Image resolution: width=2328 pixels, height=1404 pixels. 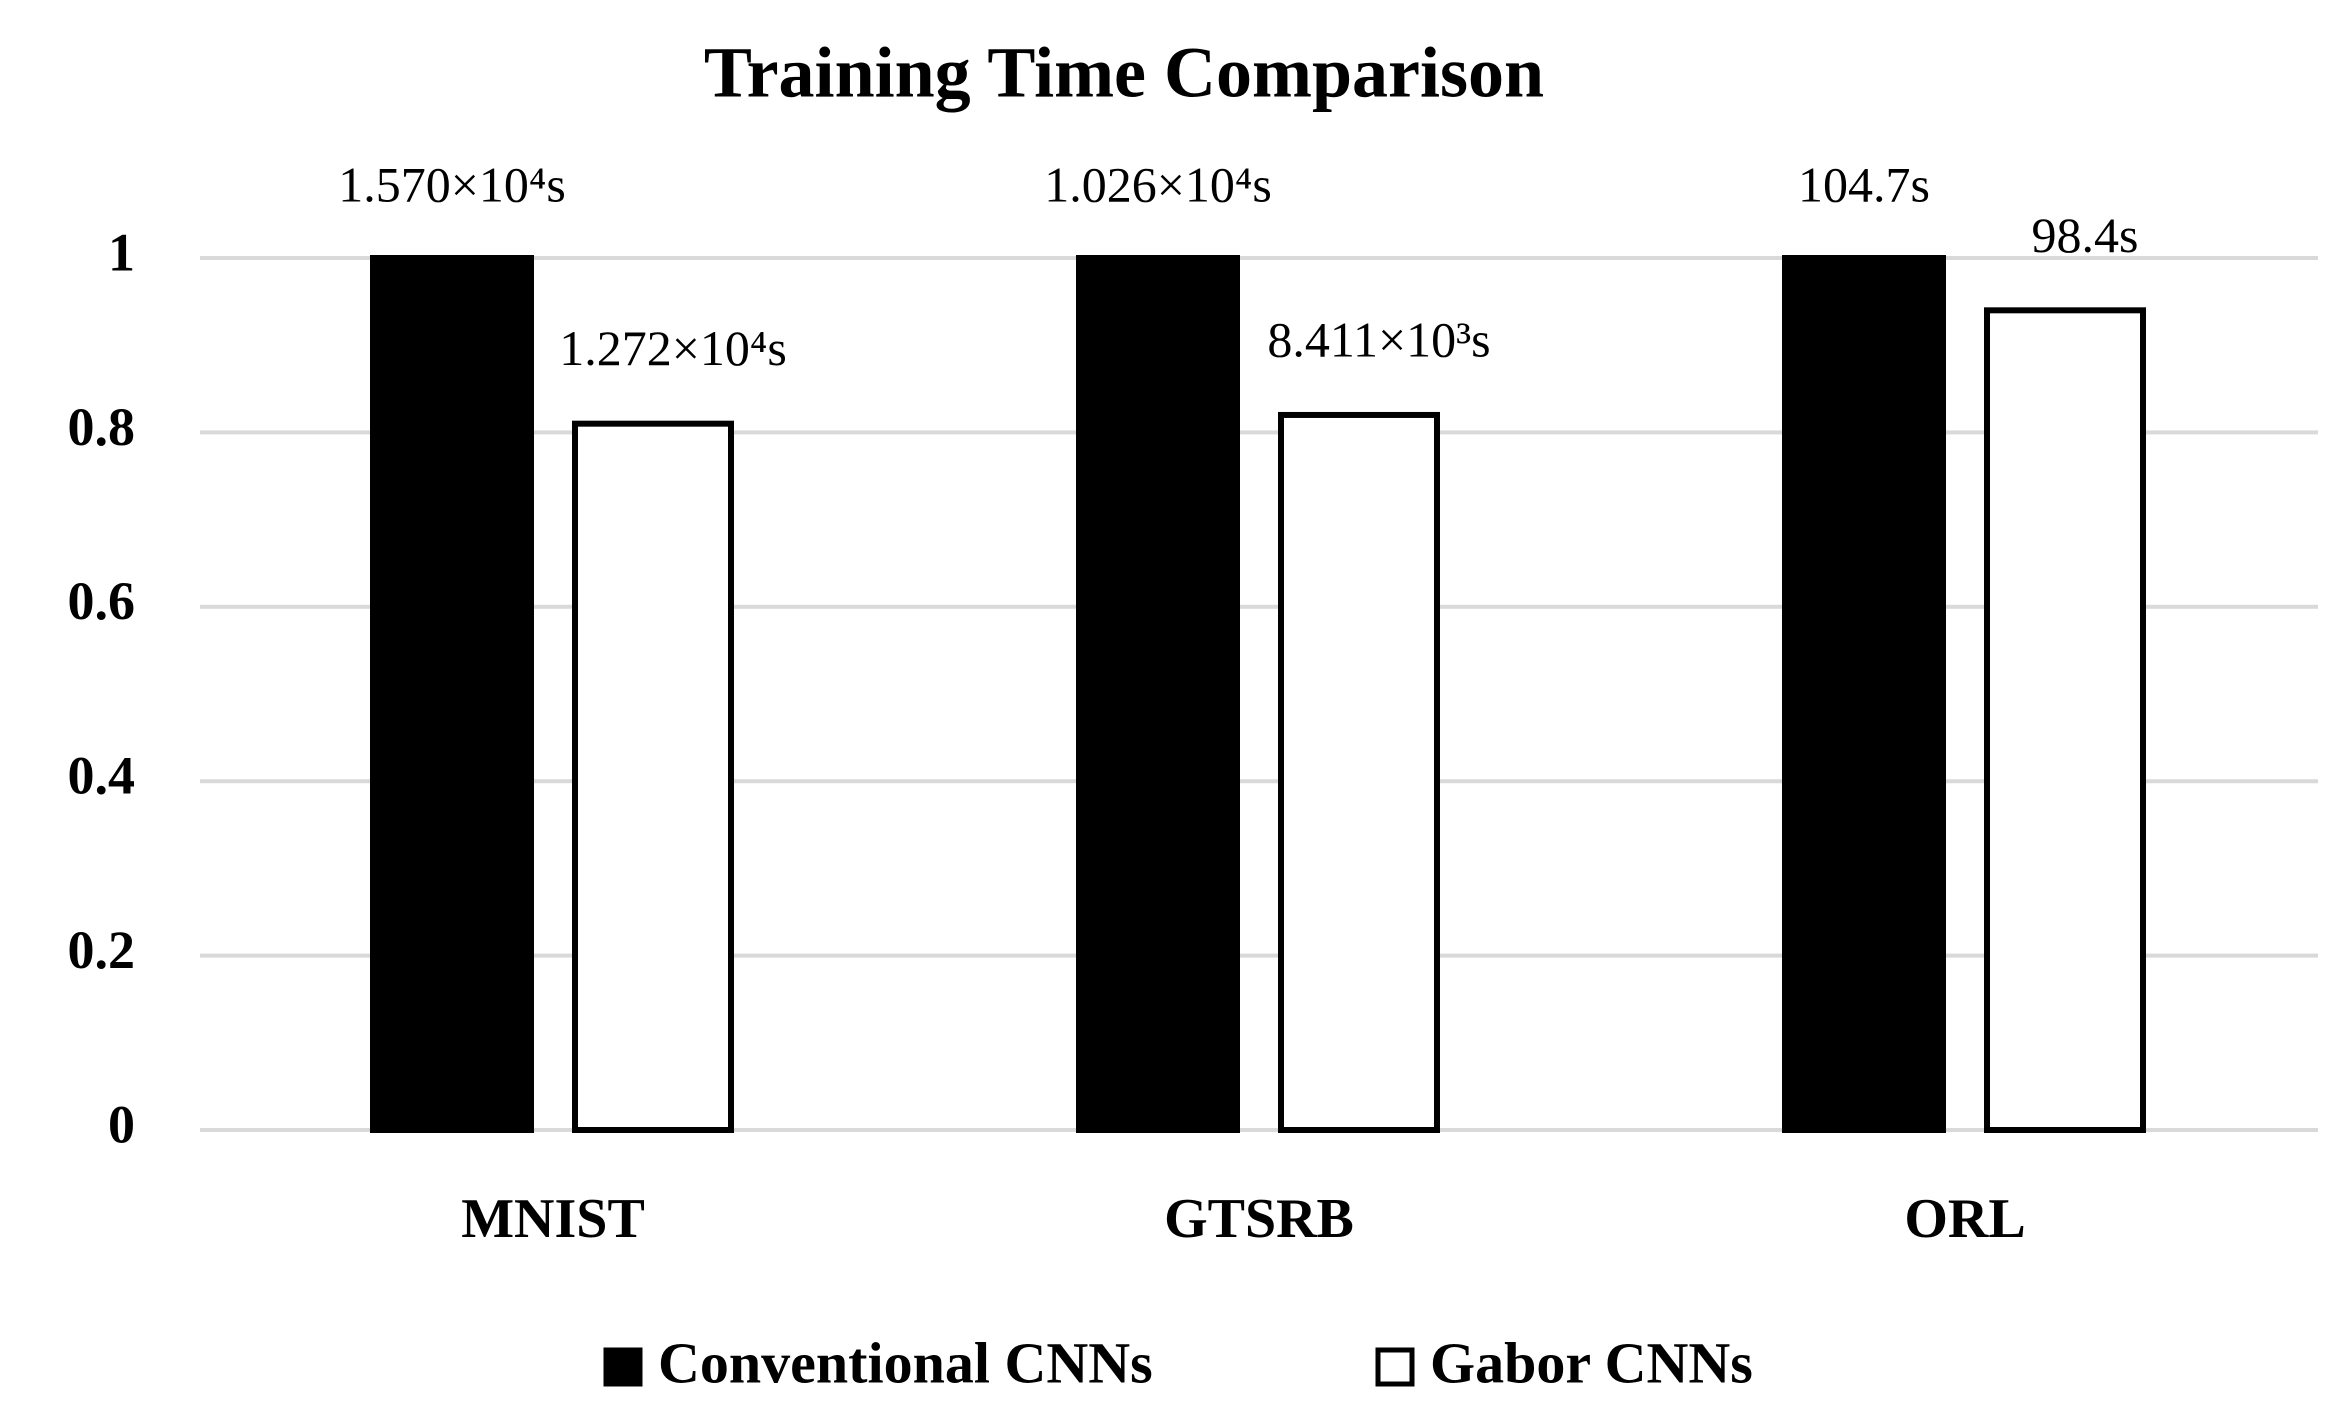 What do you see at coordinates (1964, 1219) in the screenshot?
I see `x-tick-label: ORL` at bounding box center [1964, 1219].